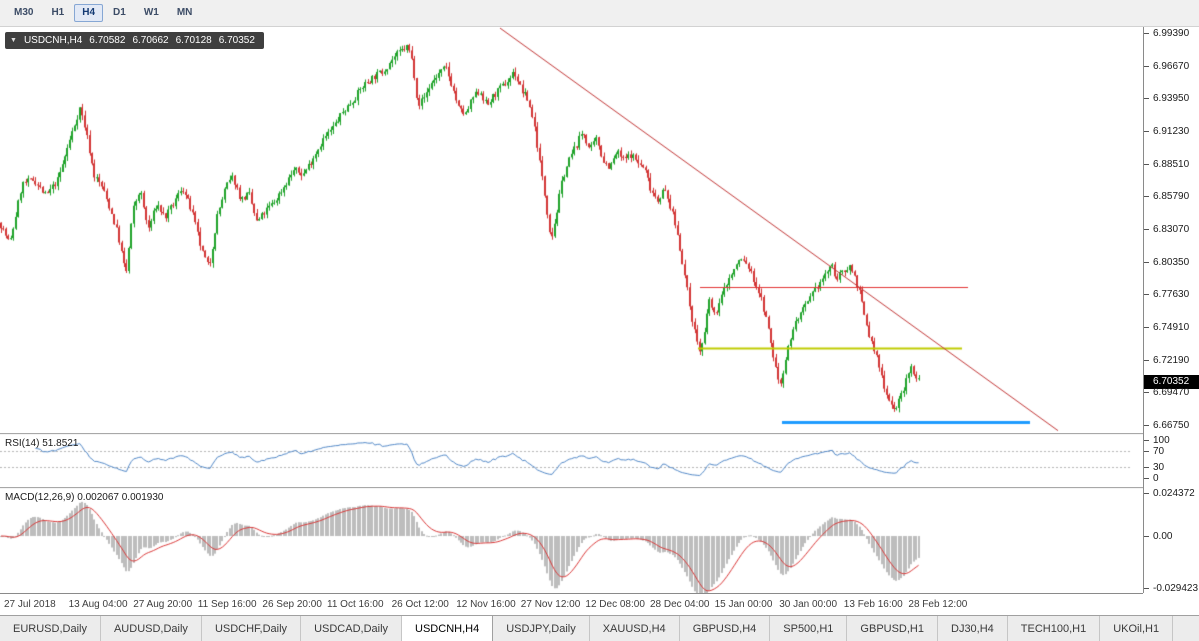 The image size is (1199, 641). I want to click on rsi-tick-label: 100, so click(1157, 440).